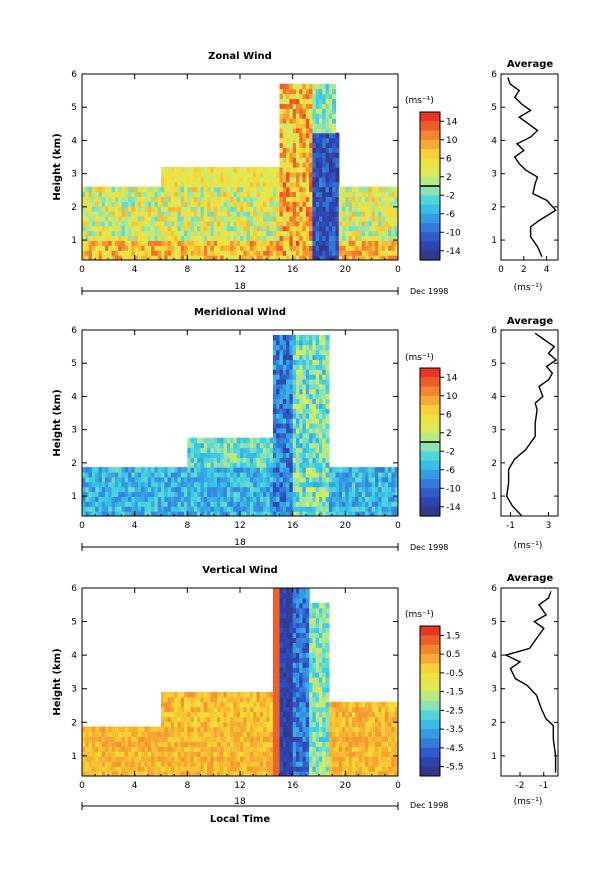 The width and height of the screenshot is (610, 873). What do you see at coordinates (449, 415) in the screenshot?
I see `colorbar-tick-label: 6` at bounding box center [449, 415].